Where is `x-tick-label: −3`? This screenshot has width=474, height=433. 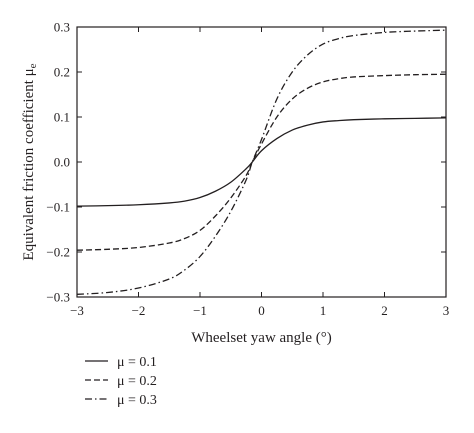
x-tick-label: −3 is located at coordinates (77, 310).